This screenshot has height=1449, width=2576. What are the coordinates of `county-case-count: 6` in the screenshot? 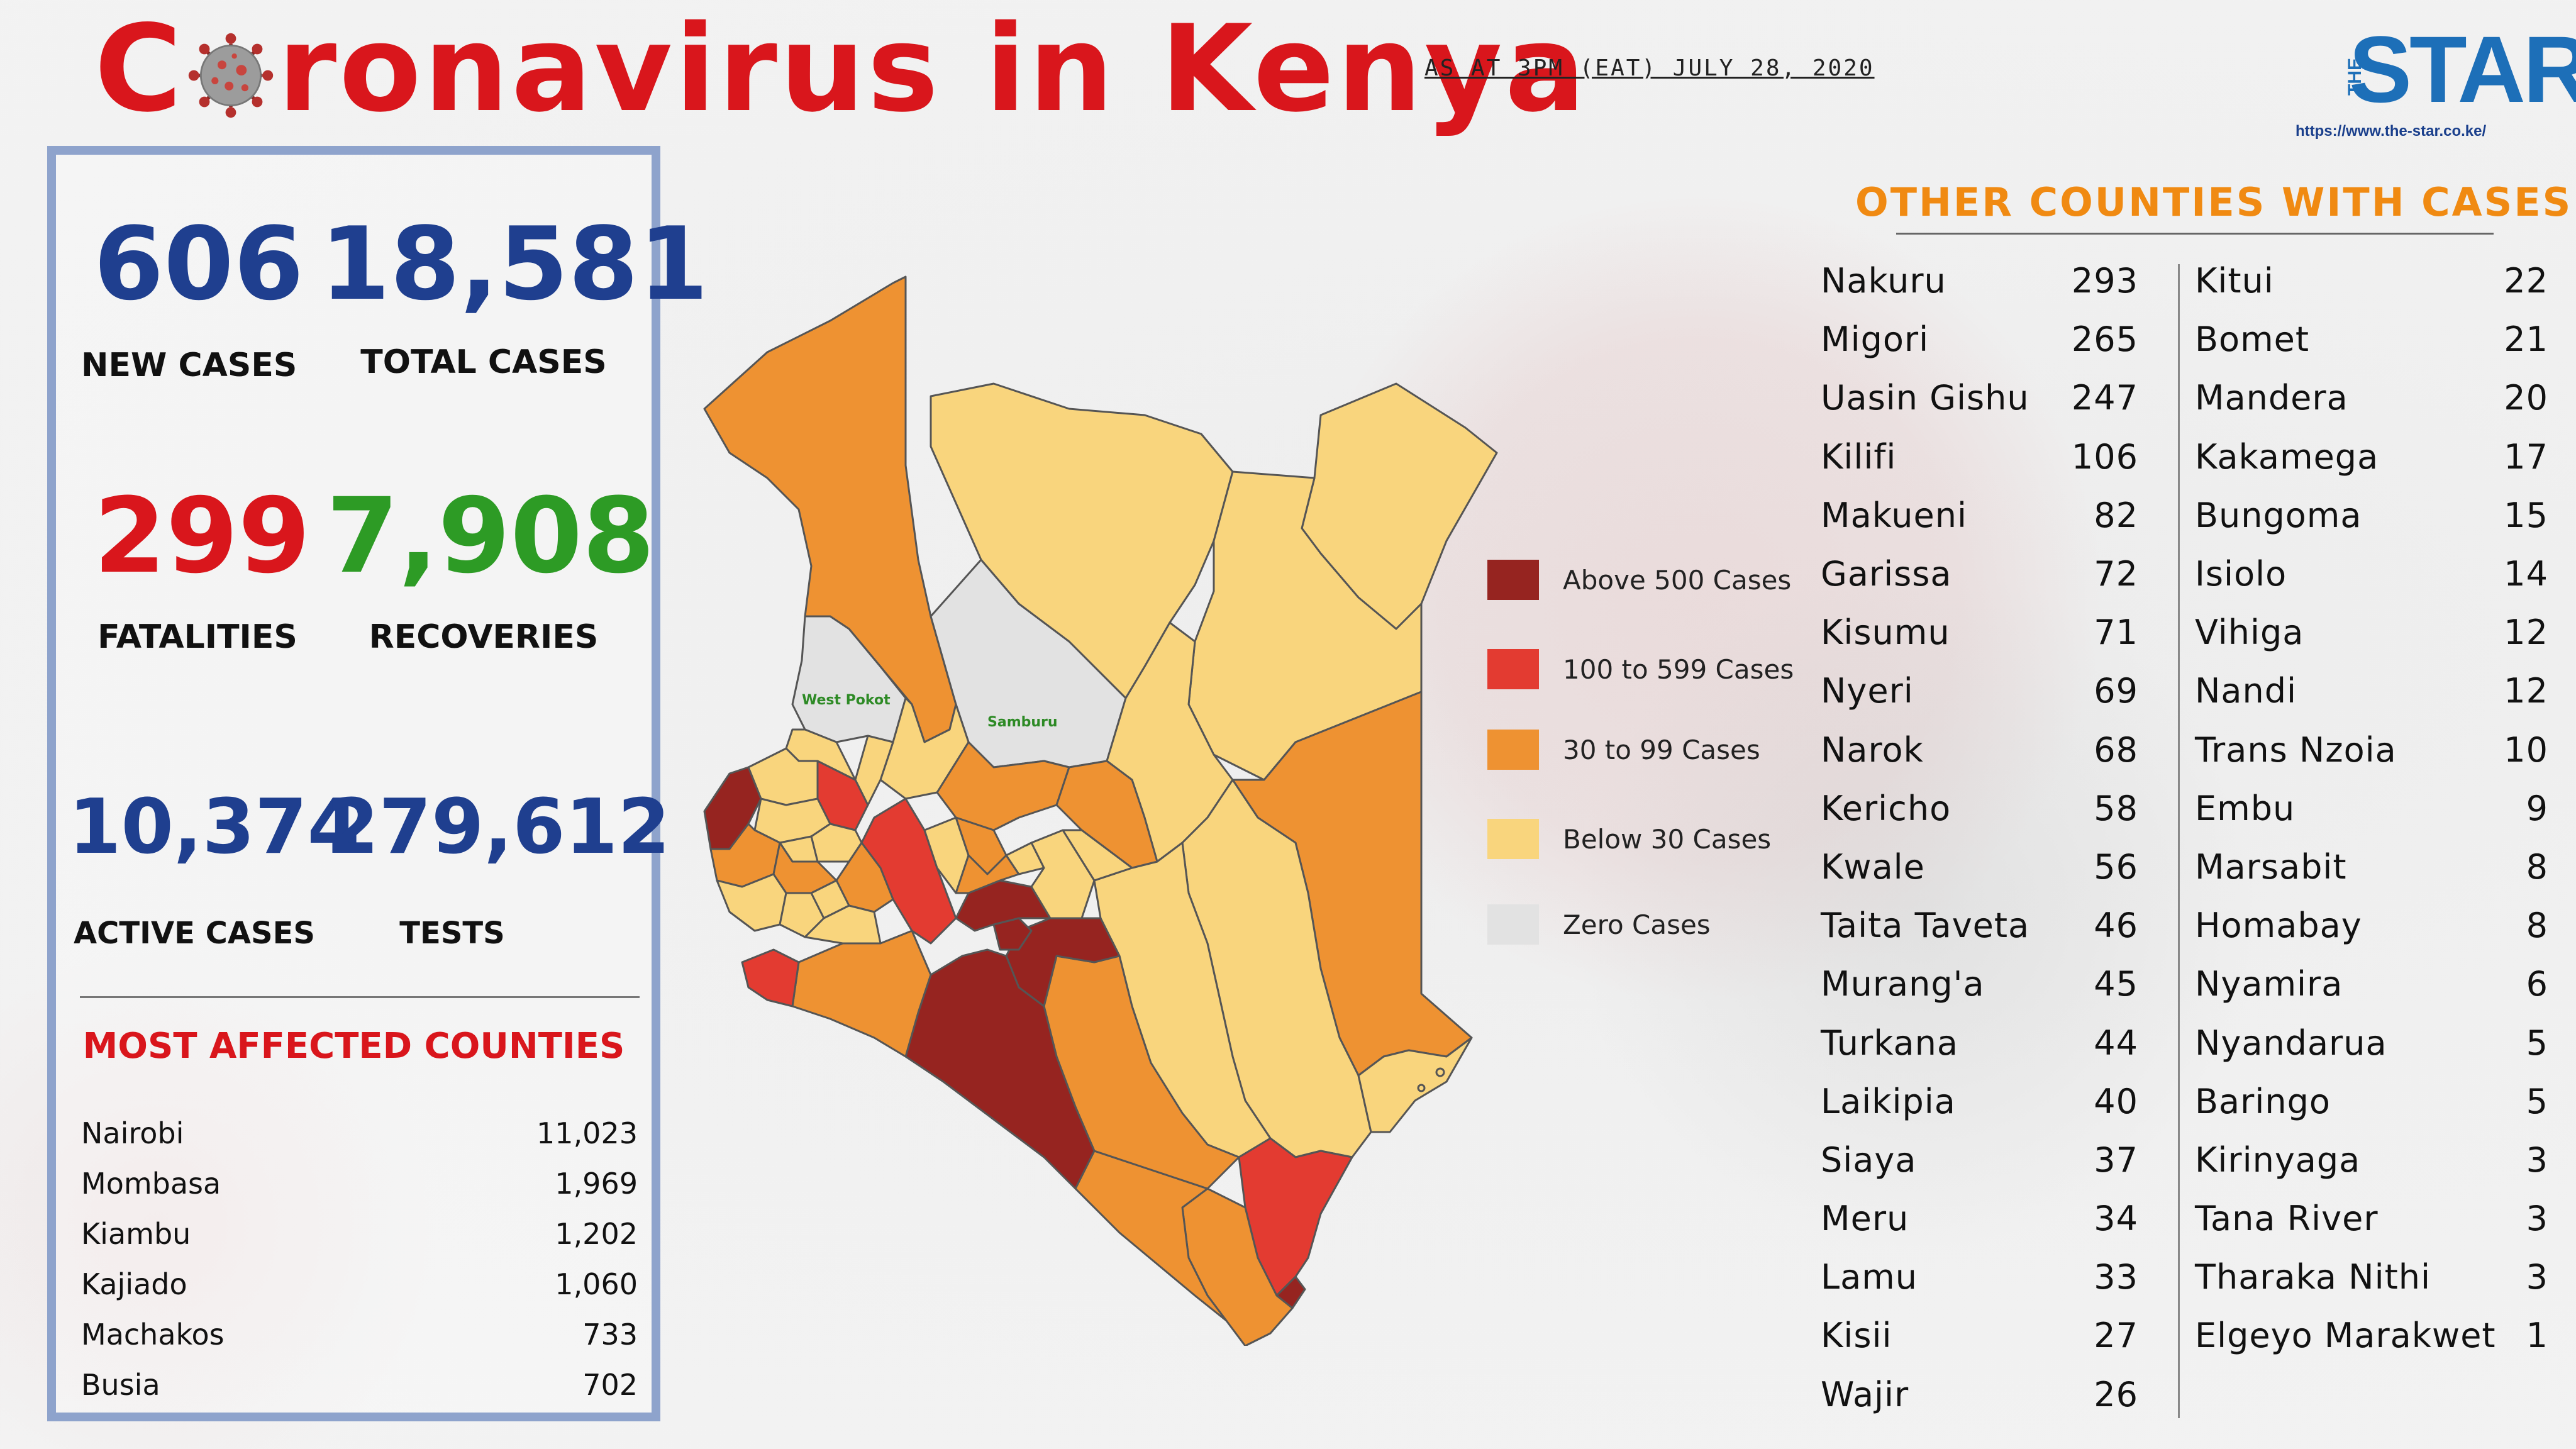 It's located at (2537, 984).